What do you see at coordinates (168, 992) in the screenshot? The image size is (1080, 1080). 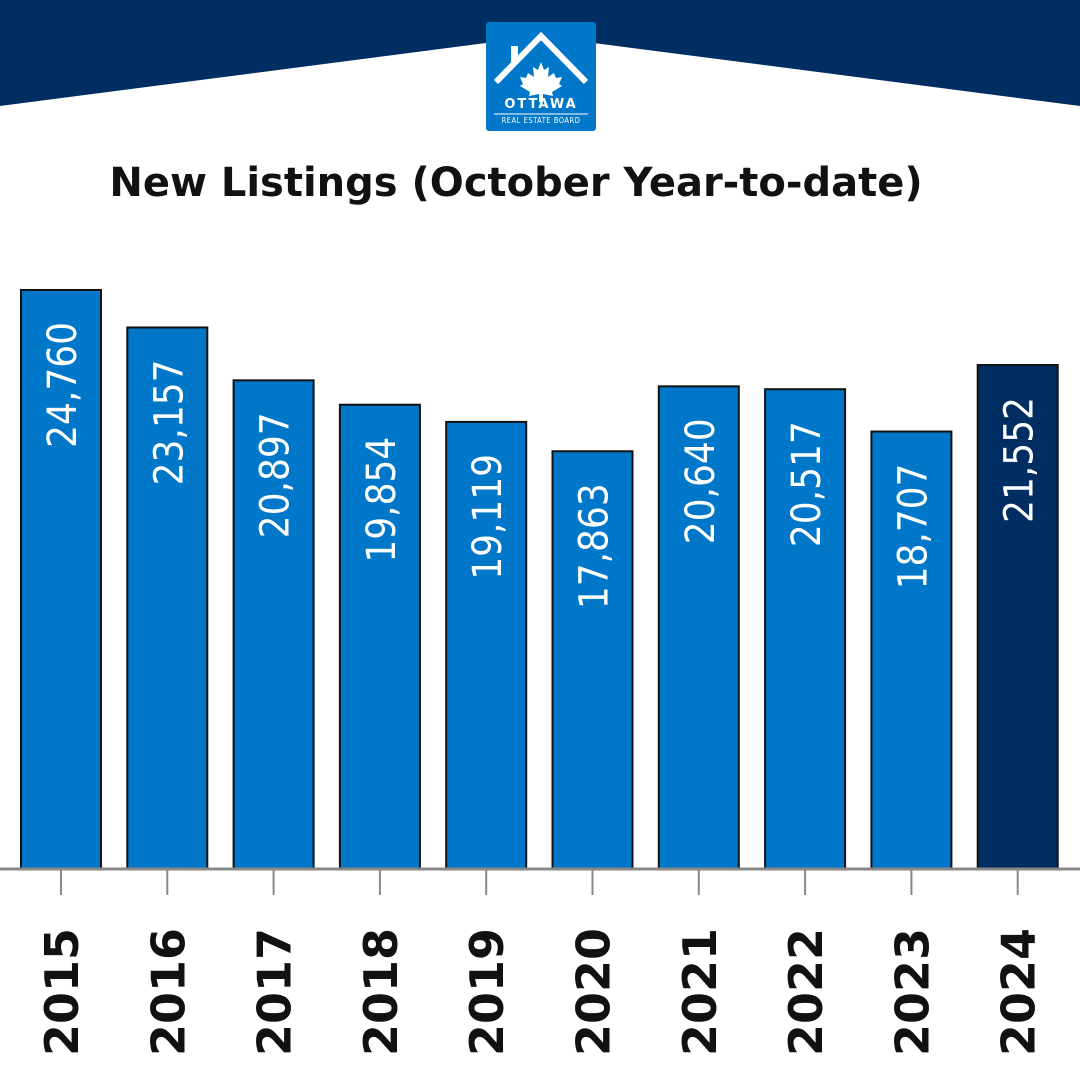 I see `x-tick-label: 2016` at bounding box center [168, 992].